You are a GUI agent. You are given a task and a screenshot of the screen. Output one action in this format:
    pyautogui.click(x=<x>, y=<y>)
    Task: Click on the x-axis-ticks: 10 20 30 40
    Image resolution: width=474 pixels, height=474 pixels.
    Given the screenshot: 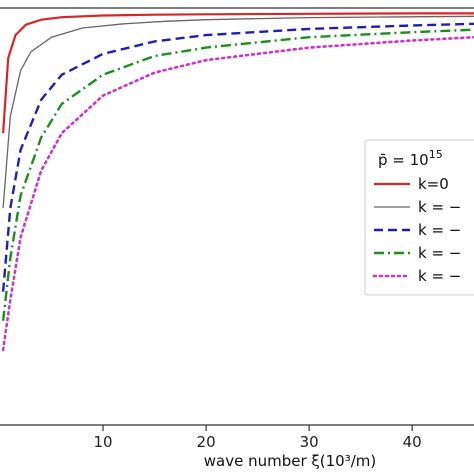 What is the action you would take?
    pyautogui.click(x=257, y=438)
    